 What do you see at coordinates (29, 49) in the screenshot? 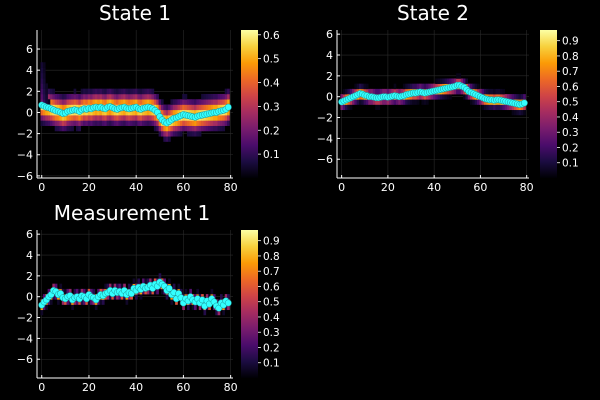
I see `y-tick-label: 6` at bounding box center [29, 49].